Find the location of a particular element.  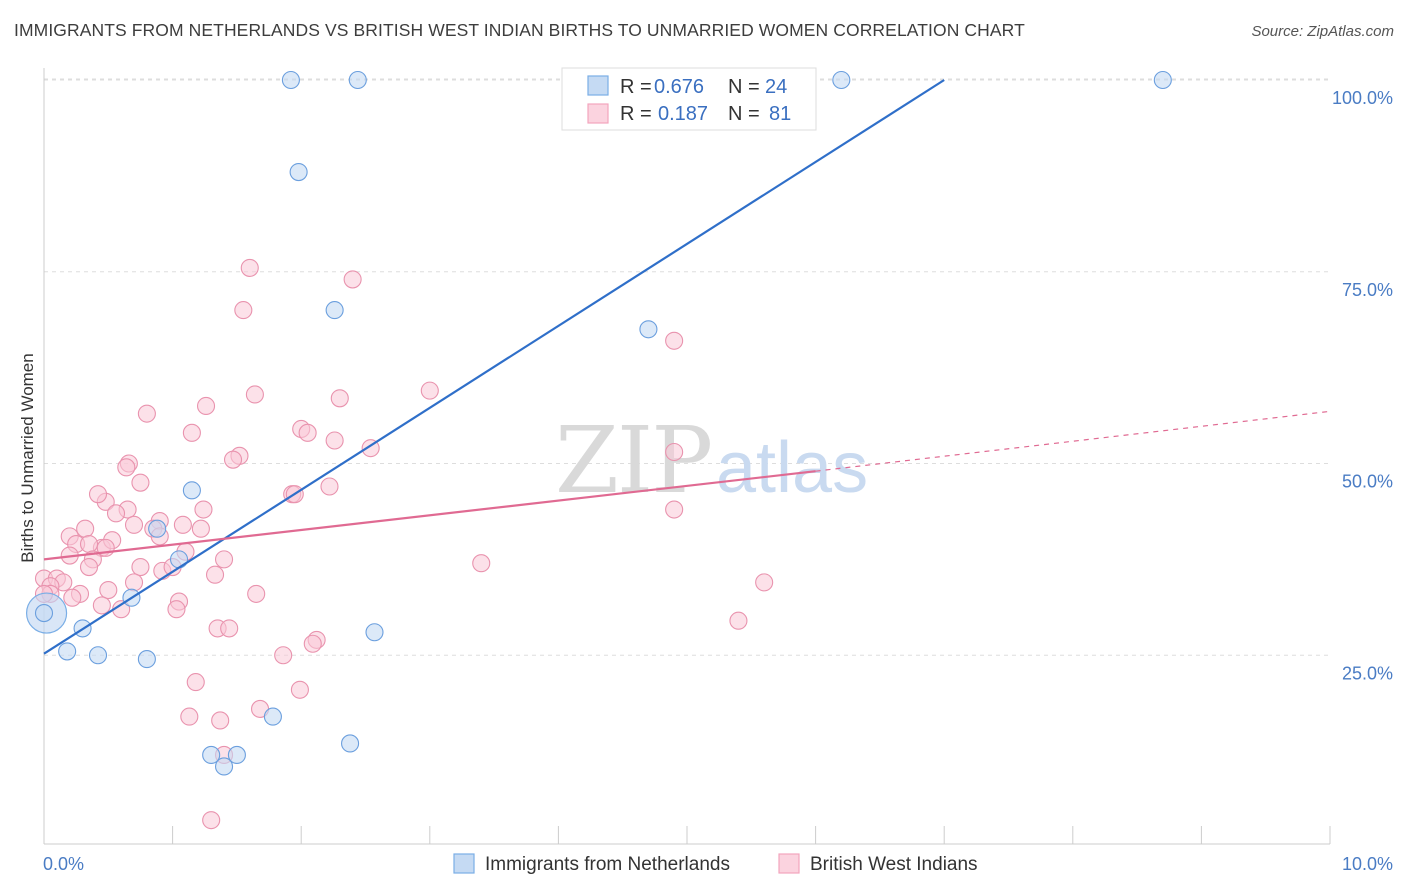

y-tick-label-0: 25.0% is located at coordinates (1367, 673).